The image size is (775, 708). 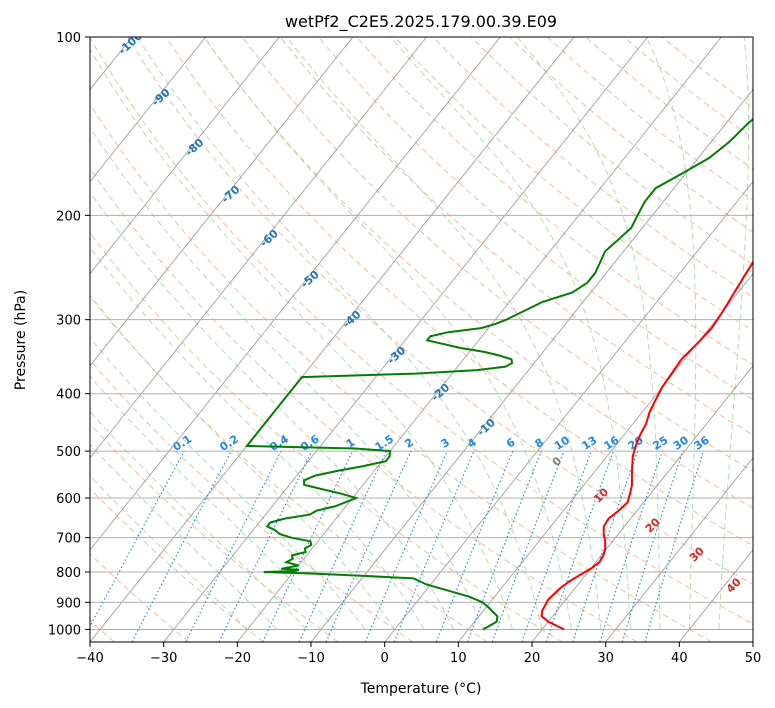 What do you see at coordinates (68, 38) in the screenshot?
I see `y-tick-label: 100` at bounding box center [68, 38].